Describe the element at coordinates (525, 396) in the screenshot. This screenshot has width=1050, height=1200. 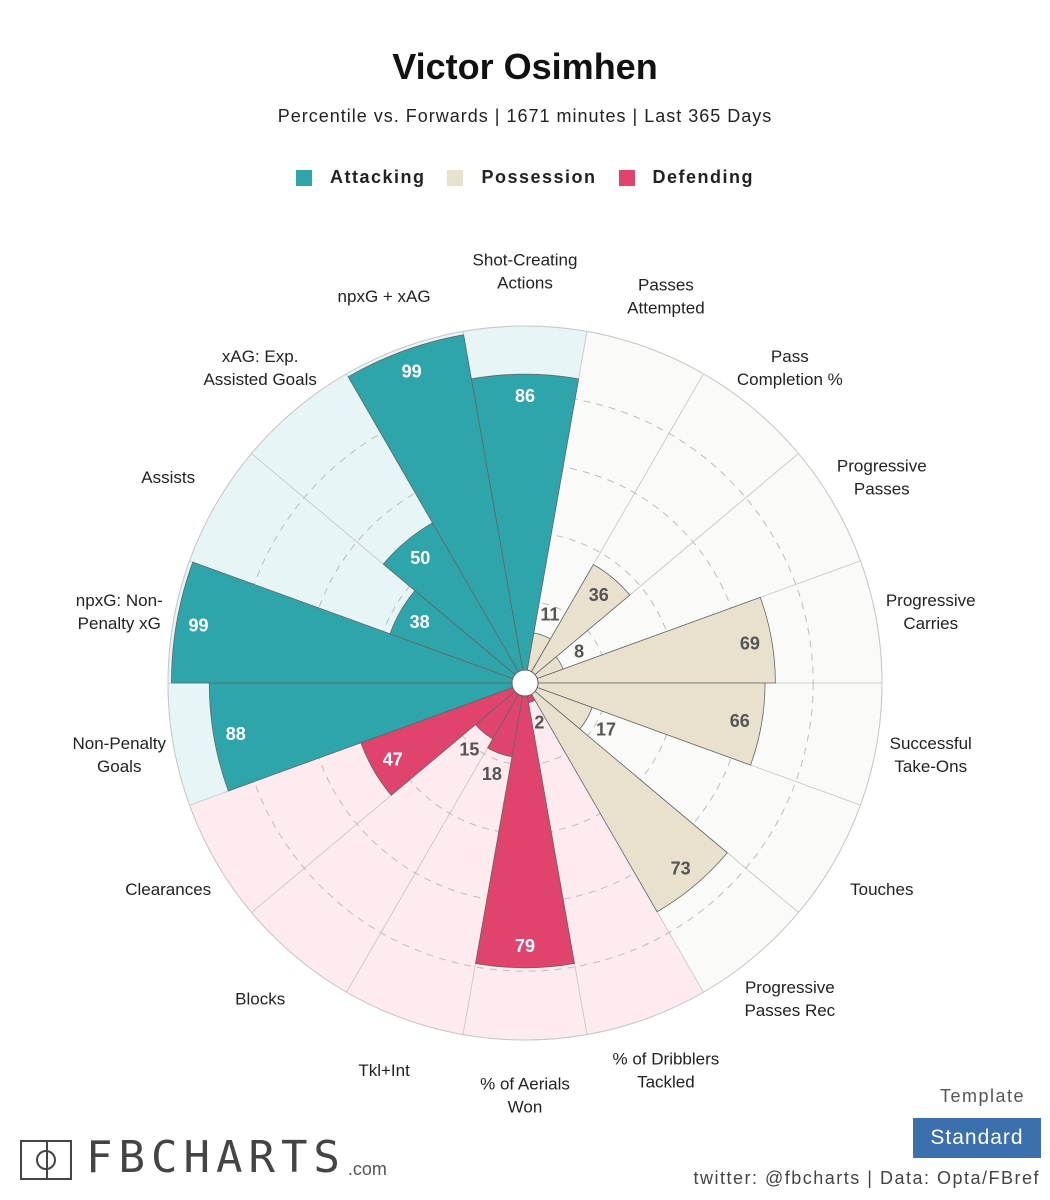
I see `value-label: 86` at that location.